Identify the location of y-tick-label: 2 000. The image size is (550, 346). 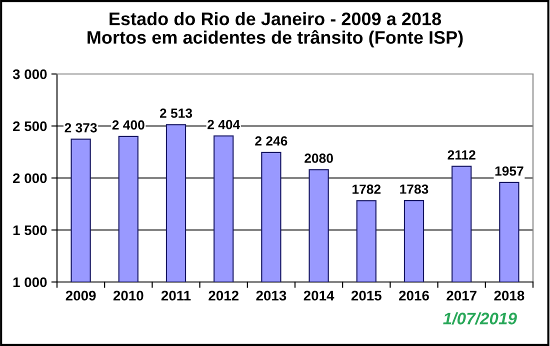
(30, 178).